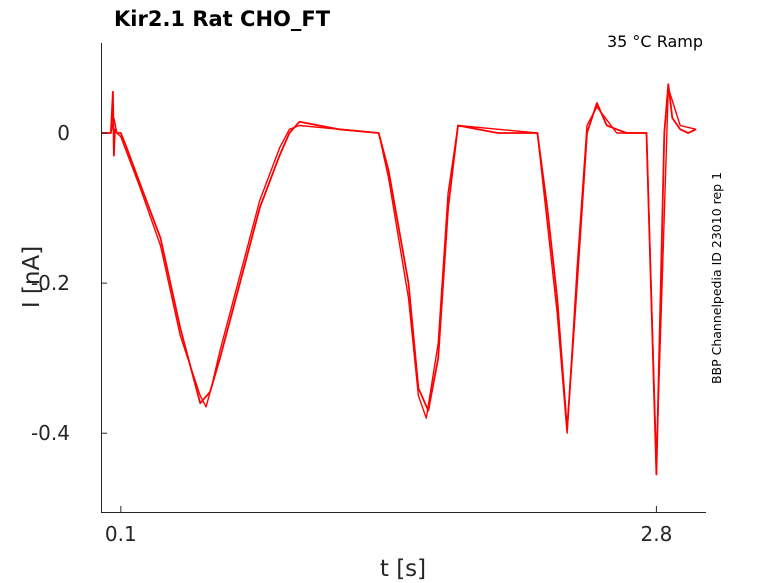  Describe the element at coordinates (50, 283) in the screenshot. I see `y-tick-label: -0.2` at that location.